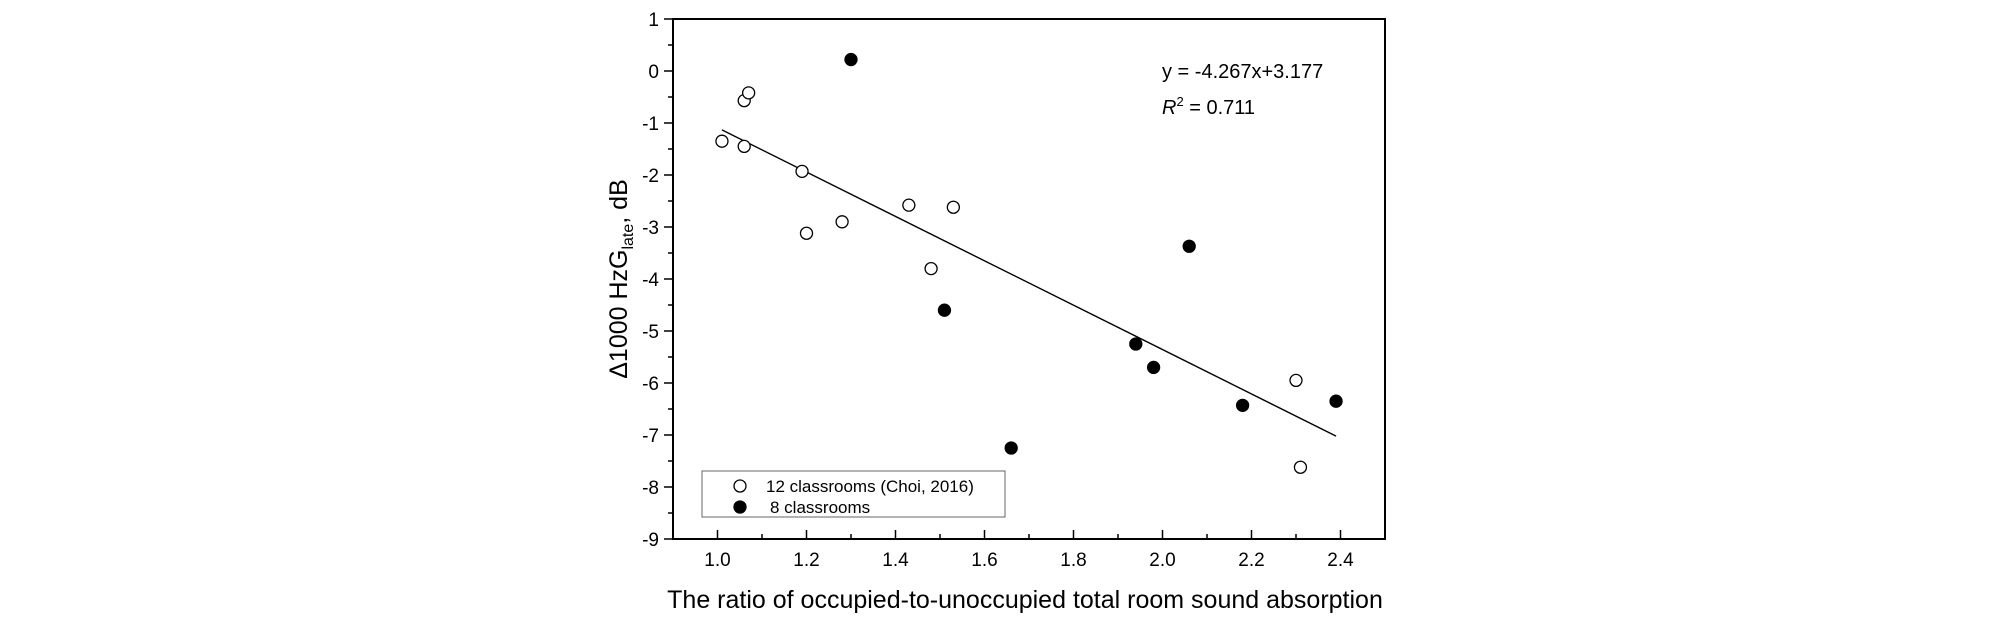  Describe the element at coordinates (740, 507) in the screenshot. I see `legend-marker-filled` at that location.